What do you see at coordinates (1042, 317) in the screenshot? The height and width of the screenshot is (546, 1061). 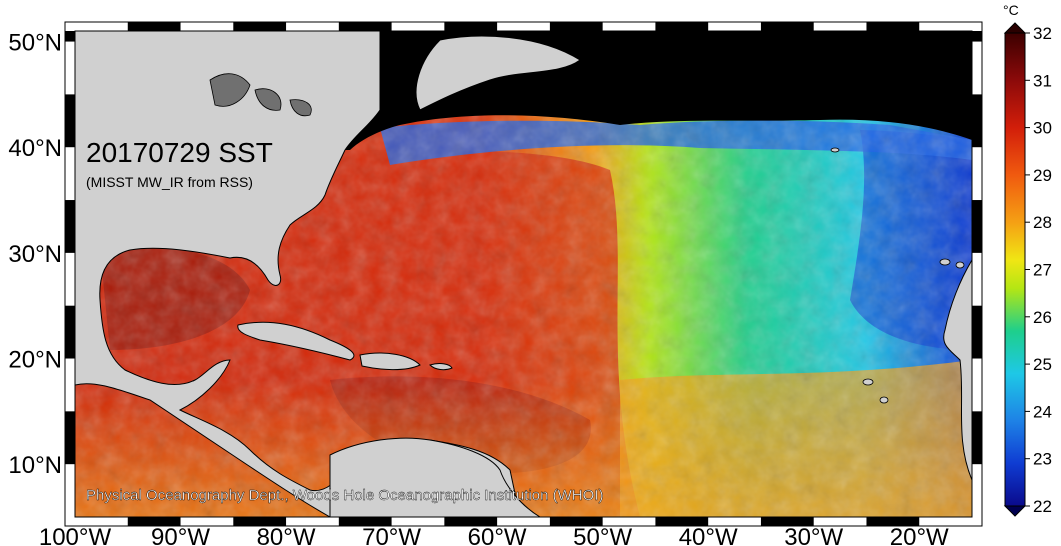 I see `colorbar-tick-label: 26` at bounding box center [1042, 317].